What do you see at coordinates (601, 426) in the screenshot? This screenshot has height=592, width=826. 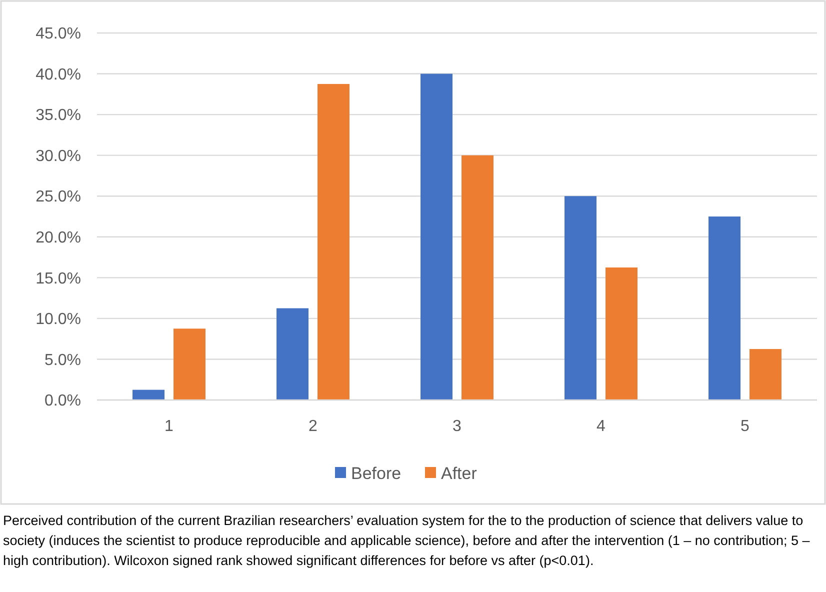 I see `x-tick-label: 4` at bounding box center [601, 426].